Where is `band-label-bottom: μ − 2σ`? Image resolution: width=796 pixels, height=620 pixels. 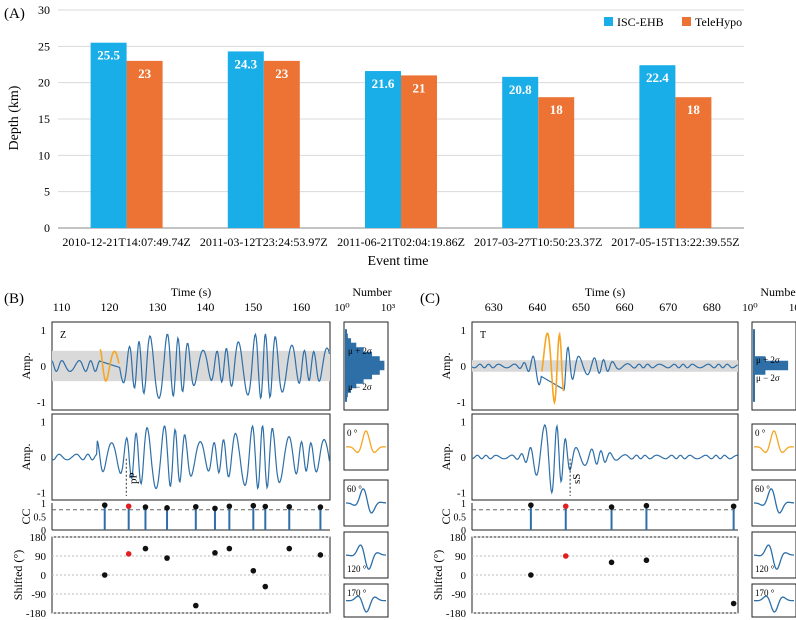
band-label-bottom: μ − 2σ is located at coordinates (360, 387).